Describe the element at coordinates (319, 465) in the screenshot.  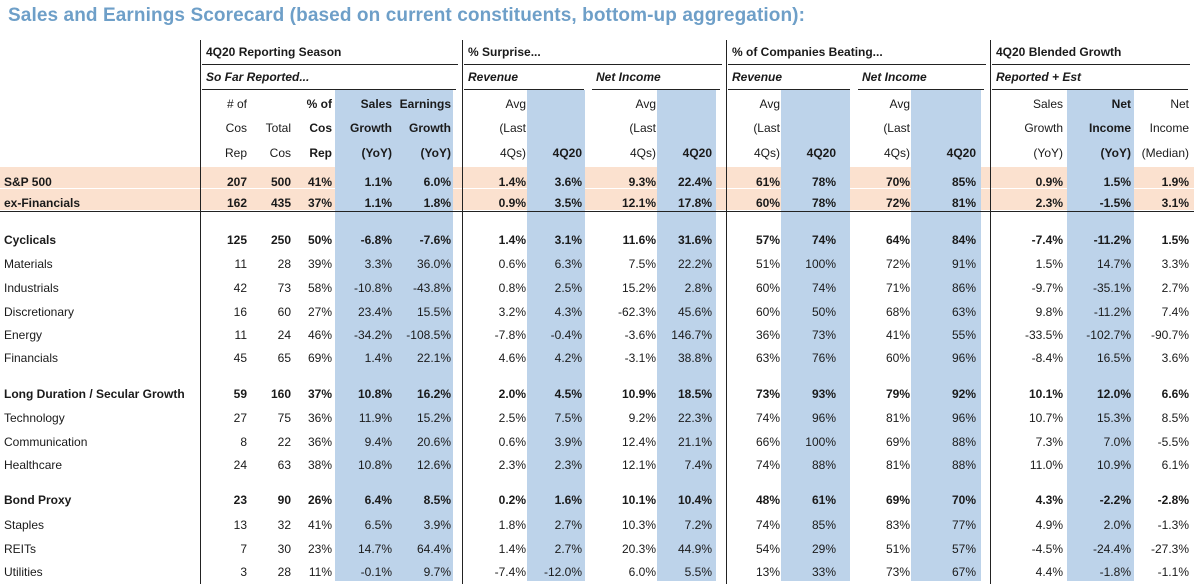
I see `table-cell: 38%` at that location.